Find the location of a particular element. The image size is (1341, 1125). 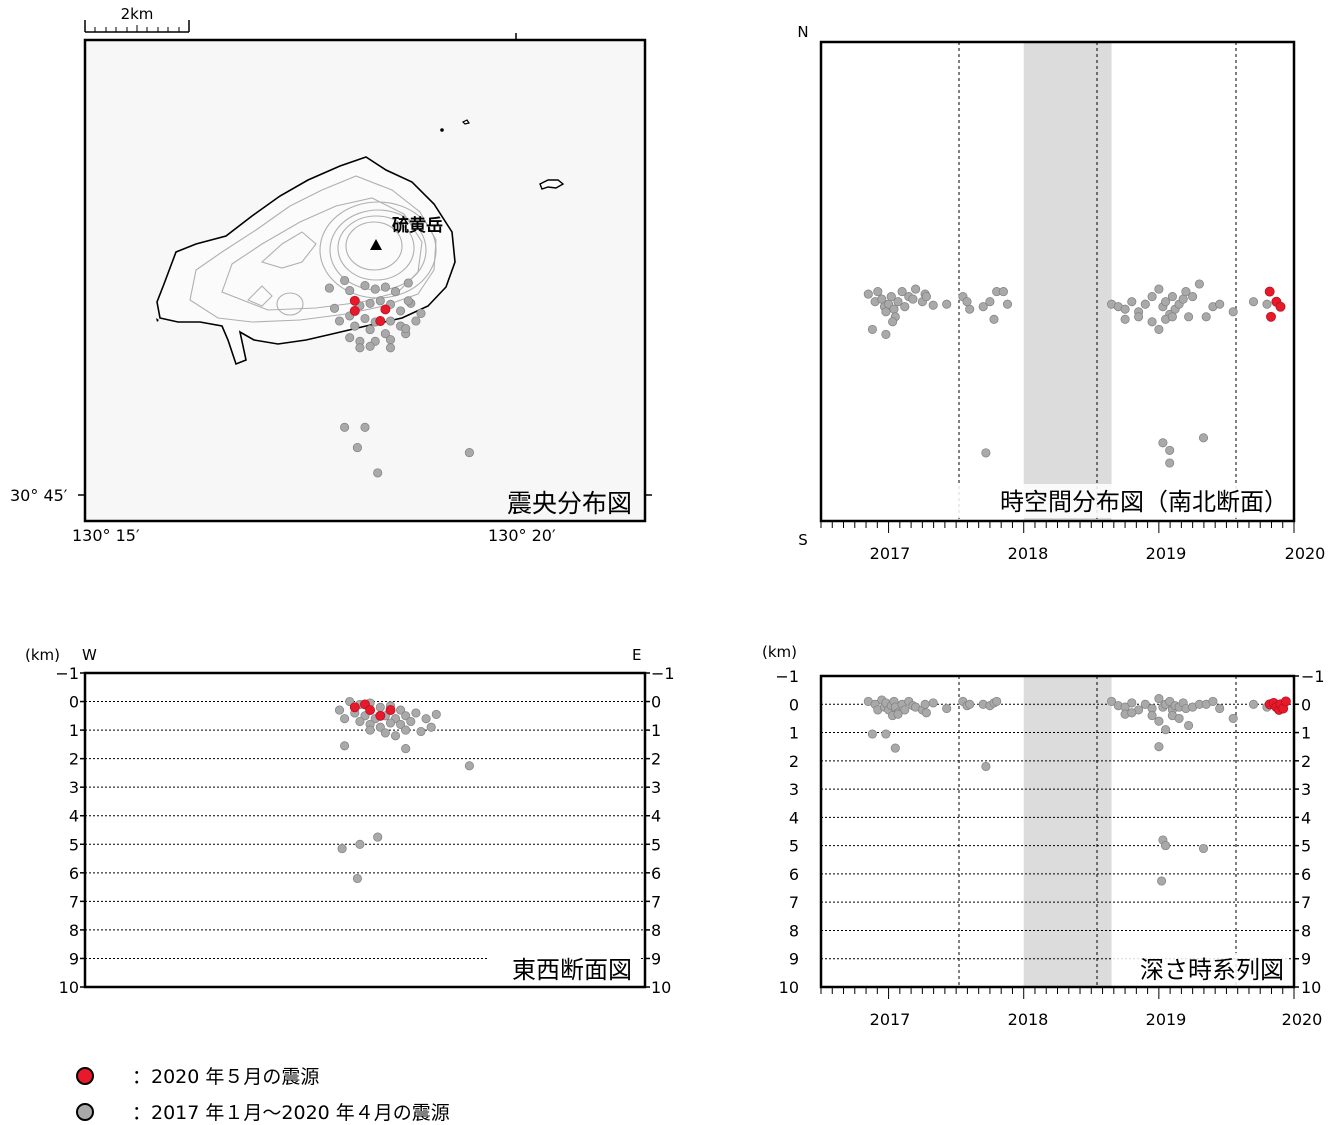

scale-label: 2km is located at coordinates (137, 14).